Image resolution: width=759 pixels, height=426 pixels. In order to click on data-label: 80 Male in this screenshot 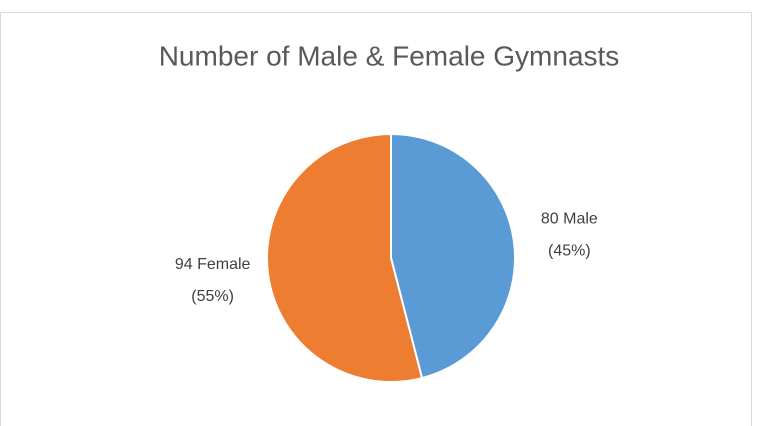, I will do `click(569, 219)`.